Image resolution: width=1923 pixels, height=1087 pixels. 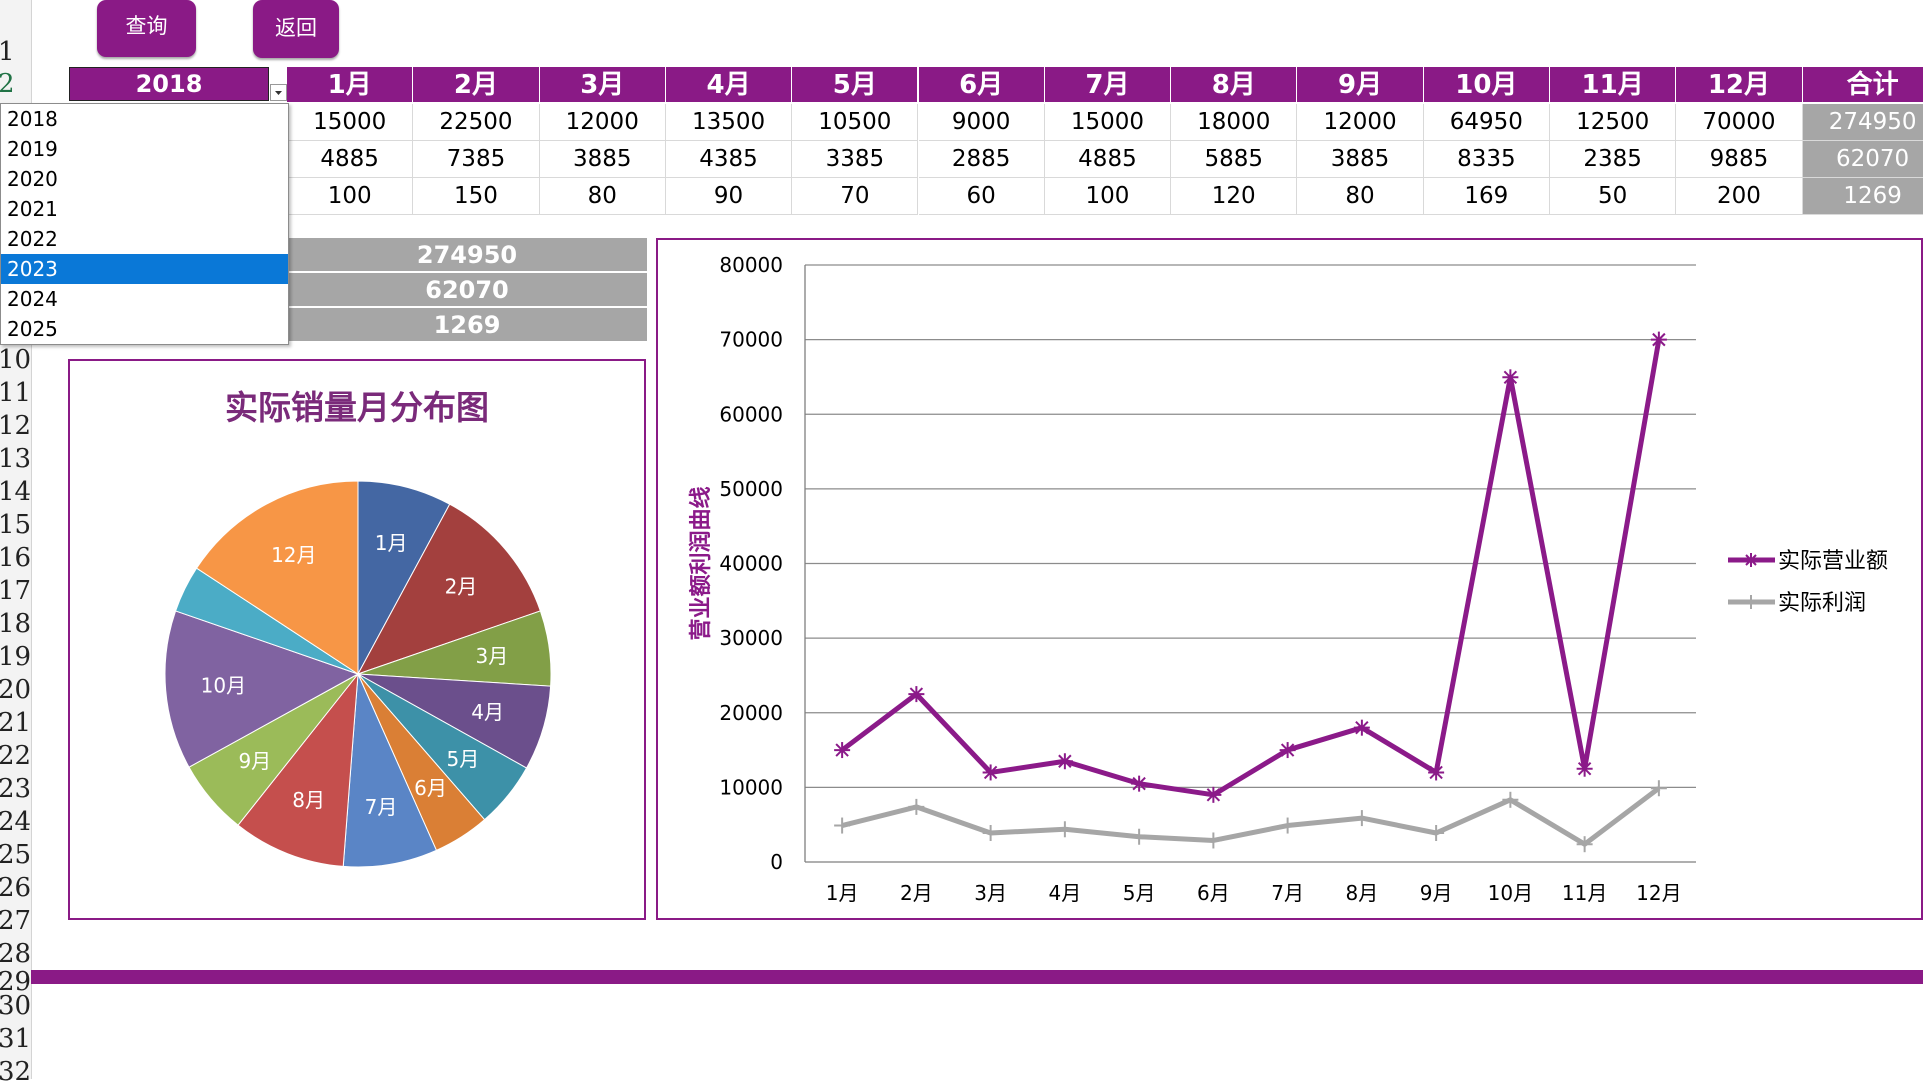 I want to click on row-number: 29, so click(x=16, y=982).